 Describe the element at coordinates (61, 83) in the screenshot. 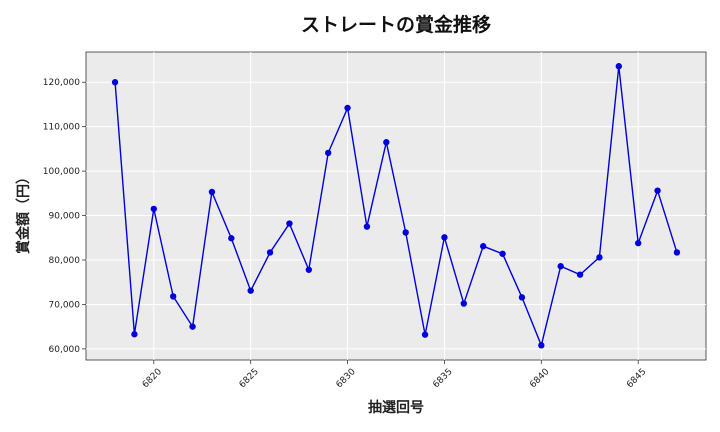

I see `y-tick-label: 120,000` at that location.